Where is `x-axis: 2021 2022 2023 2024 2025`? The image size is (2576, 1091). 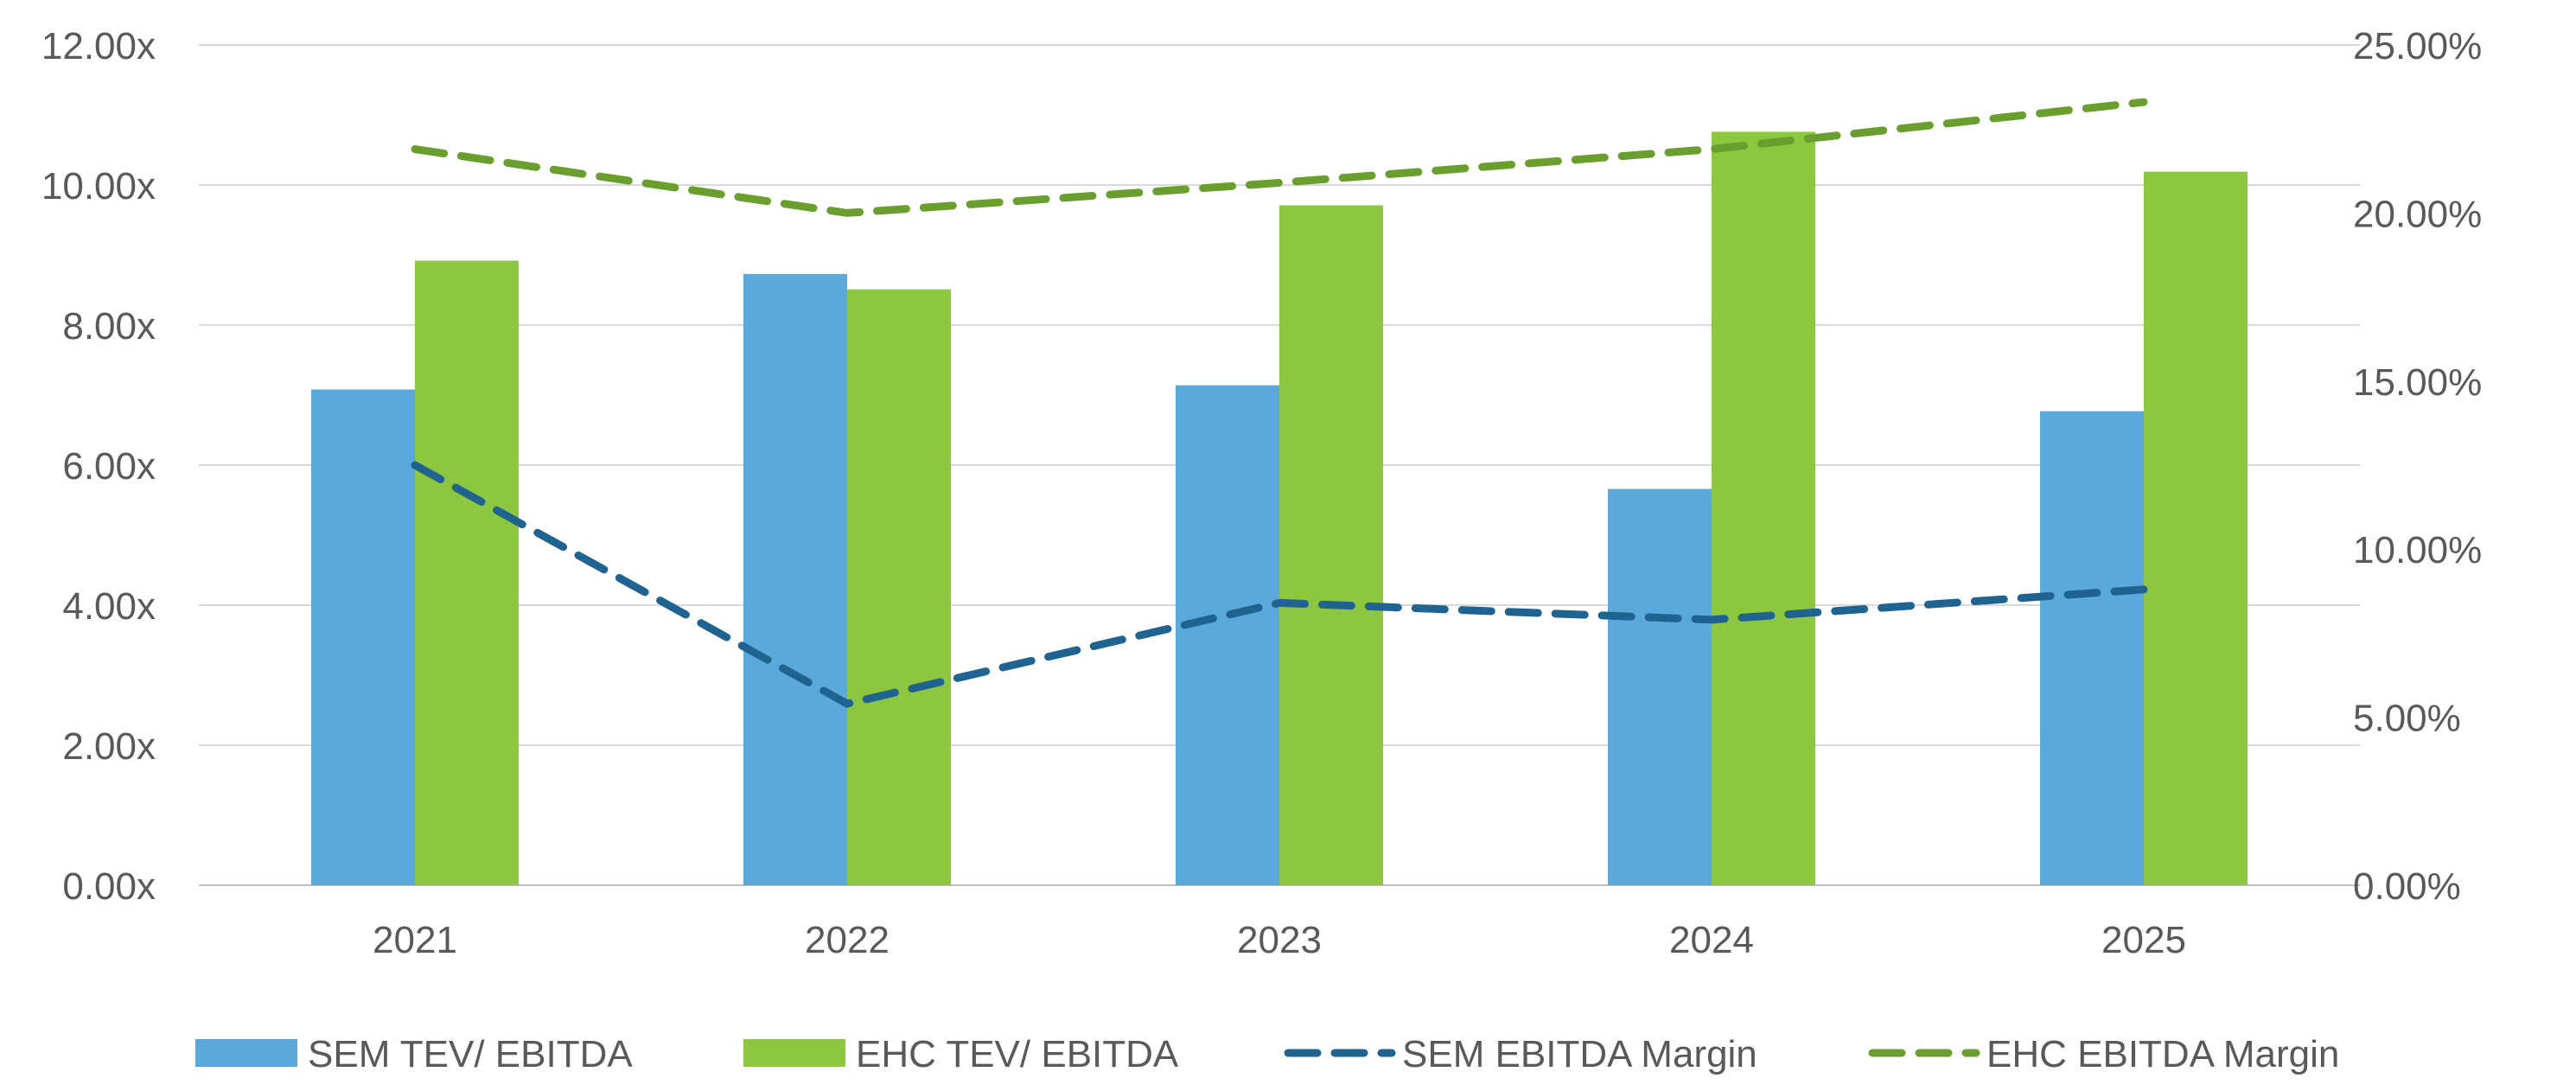
x-axis: 2021 2022 2023 2024 2025 is located at coordinates (1279, 940).